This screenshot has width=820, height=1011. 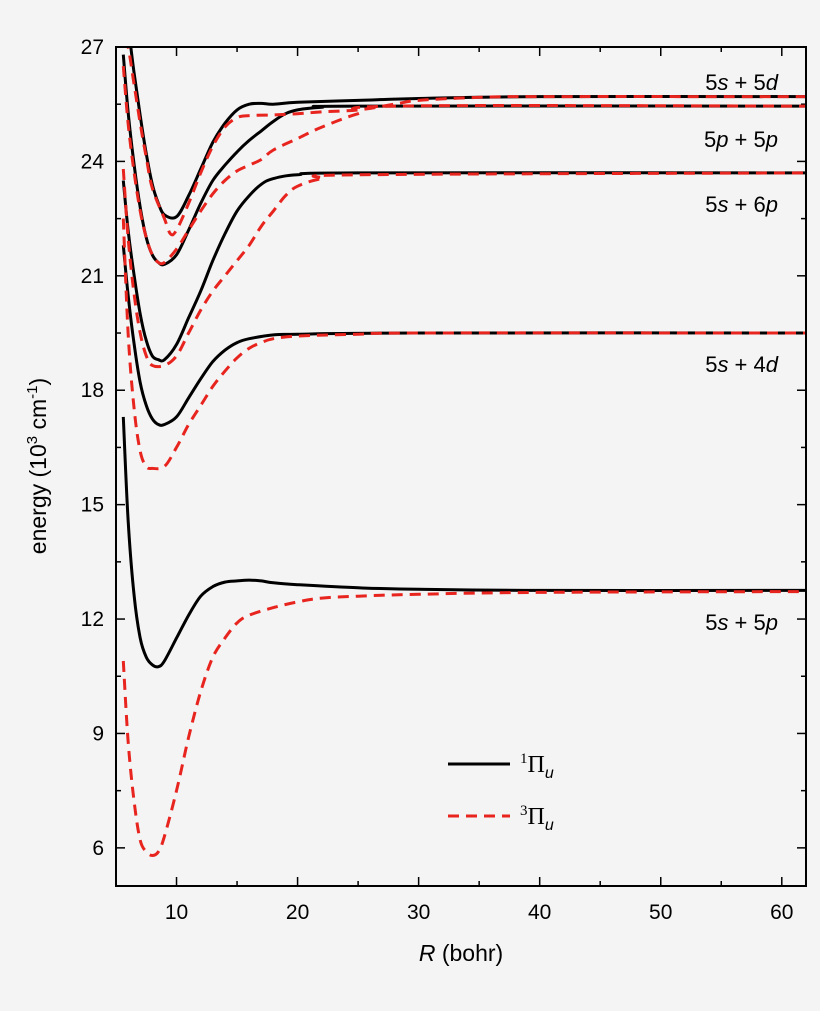 I want to click on y-tick-label: 21, so click(x=92, y=276).